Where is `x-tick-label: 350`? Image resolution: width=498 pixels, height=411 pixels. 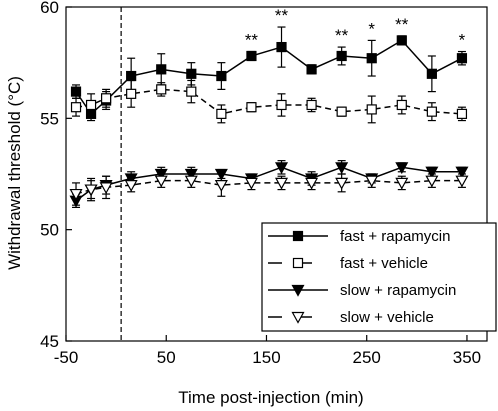
x-tick-label: 350 is located at coordinates (467, 357).